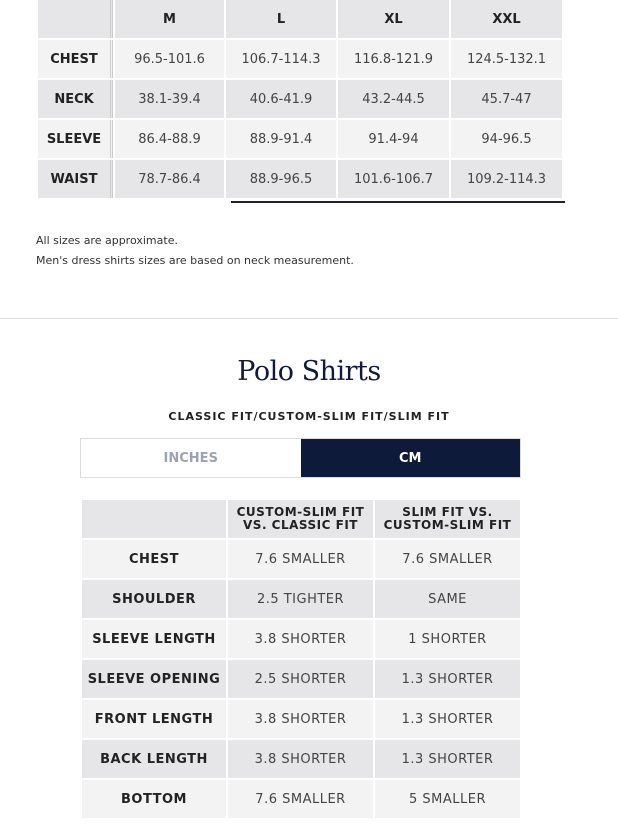  I want to click on unit-toggle: INCHES CM, so click(300, 458).